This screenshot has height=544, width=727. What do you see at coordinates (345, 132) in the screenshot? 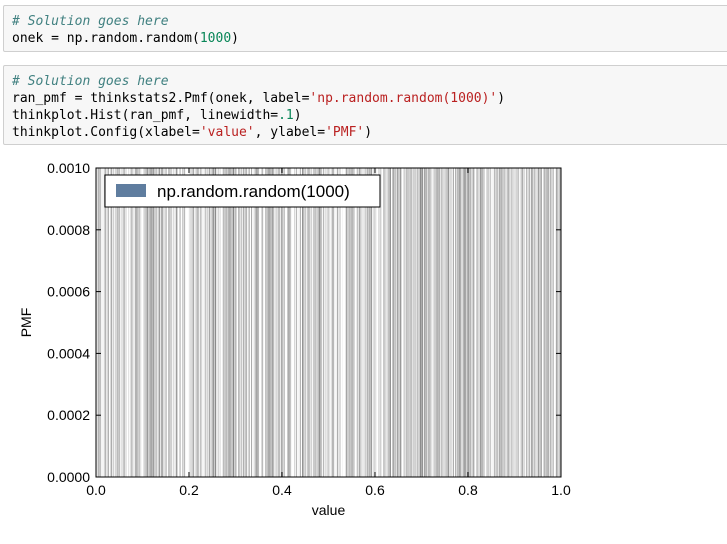
I see `code-token: 'PMF'` at bounding box center [345, 132].